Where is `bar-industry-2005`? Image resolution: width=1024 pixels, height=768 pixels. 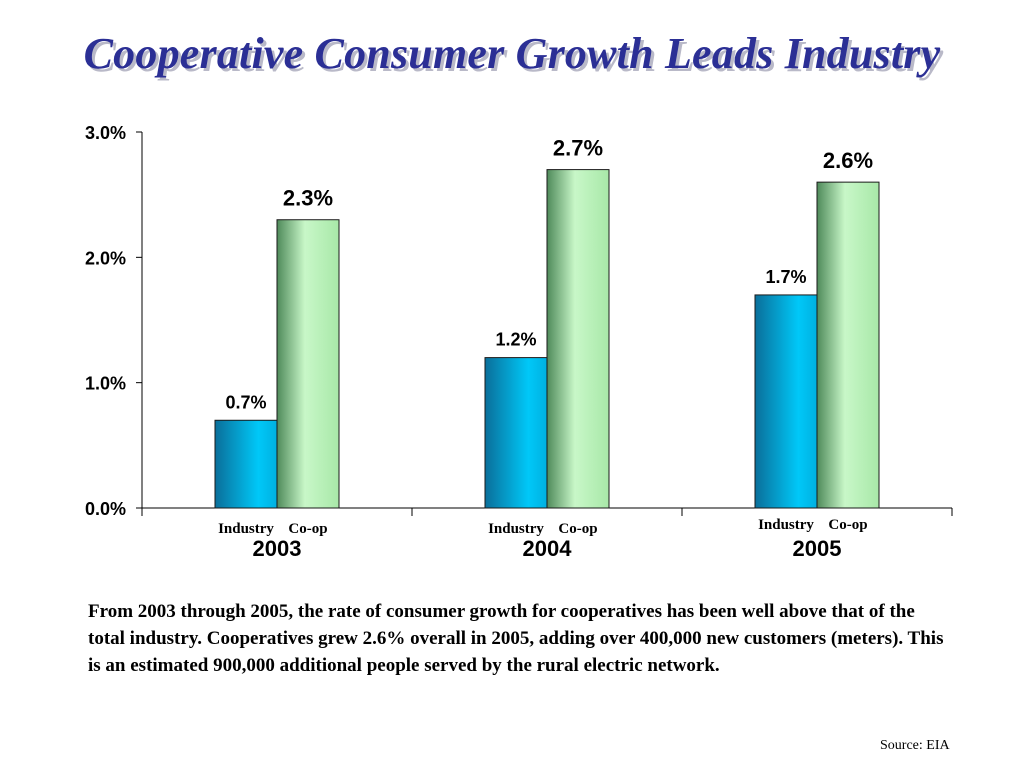 bar-industry-2005 is located at coordinates (786, 401).